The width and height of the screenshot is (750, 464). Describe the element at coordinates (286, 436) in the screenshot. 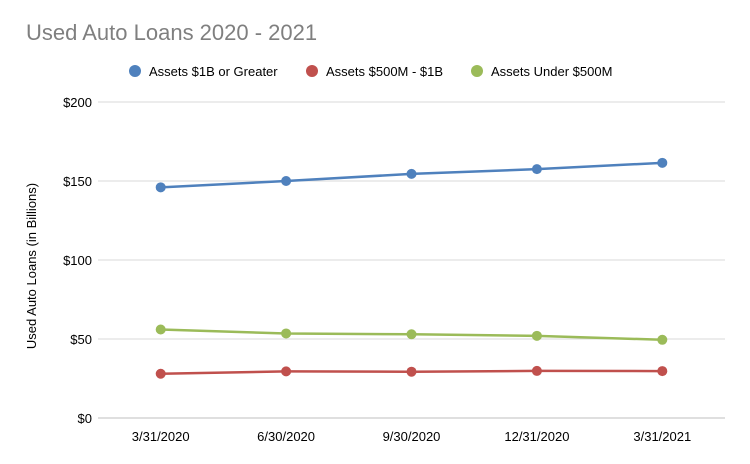

I see `x-tick-label: 6/30/2020` at that location.